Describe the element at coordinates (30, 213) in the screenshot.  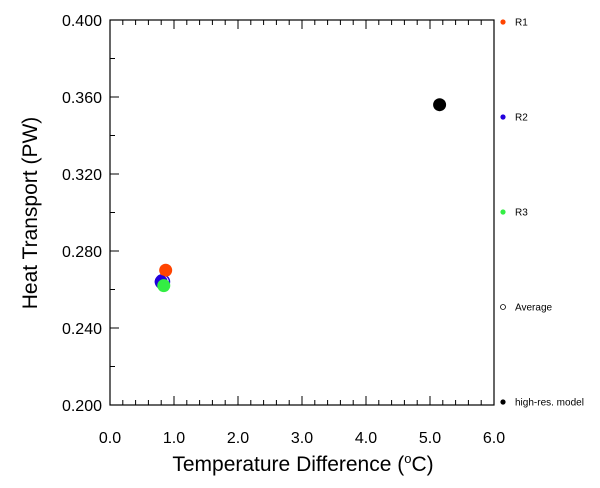
I see `y-axis-title: Heat Transport (PW)` at that location.